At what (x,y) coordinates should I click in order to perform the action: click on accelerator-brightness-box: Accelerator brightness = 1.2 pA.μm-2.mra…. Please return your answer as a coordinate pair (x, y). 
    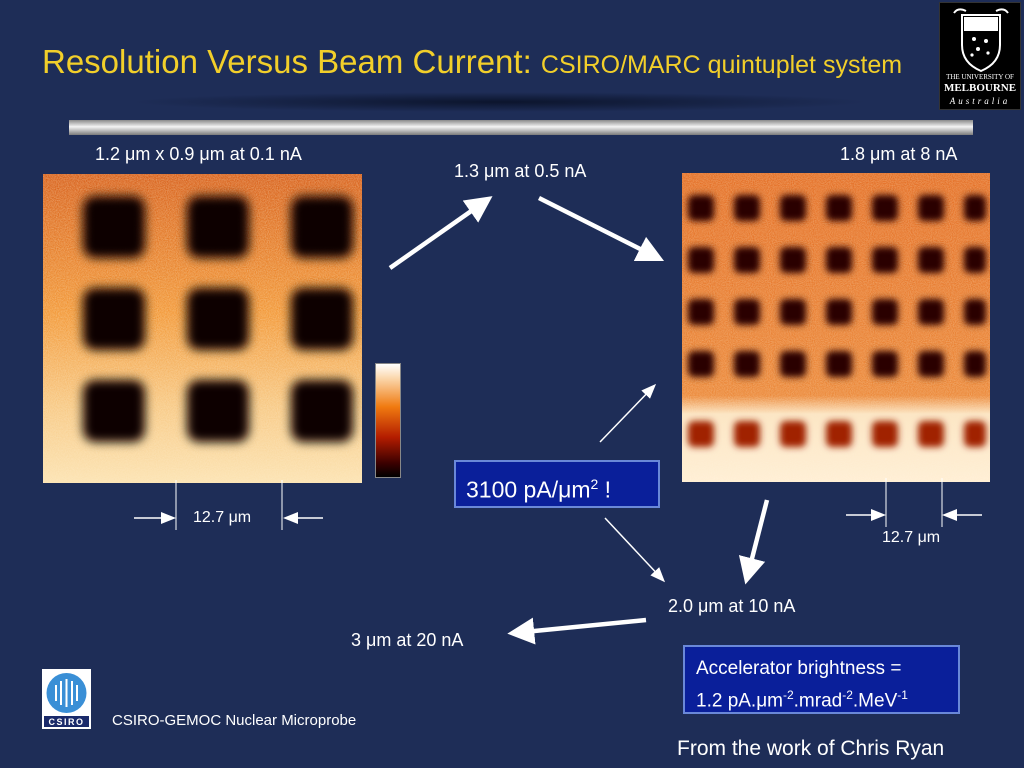
    Looking at the image, I should click on (821, 679).